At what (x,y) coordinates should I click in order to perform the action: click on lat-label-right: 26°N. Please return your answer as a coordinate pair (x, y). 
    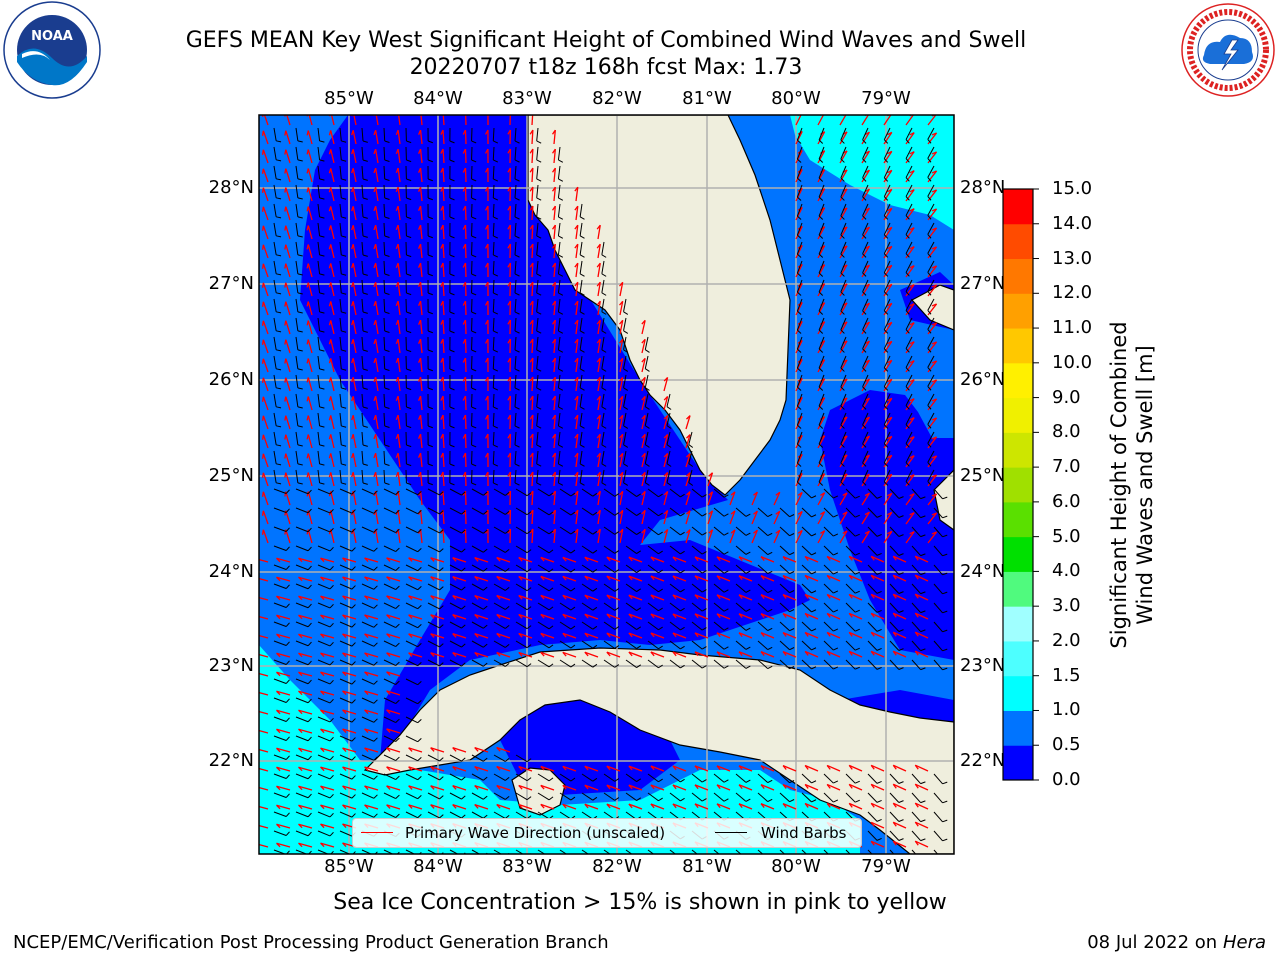
    Looking at the image, I should click on (983, 379).